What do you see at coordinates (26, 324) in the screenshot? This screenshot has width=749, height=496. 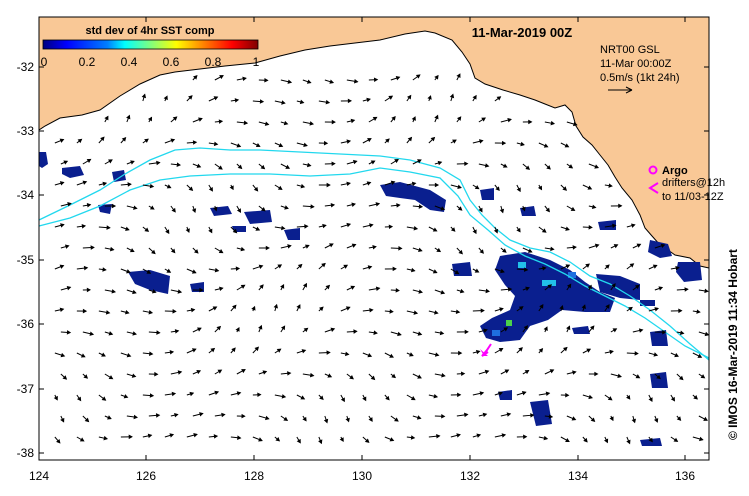 I see `y-tick-label: -36` at bounding box center [26, 324].